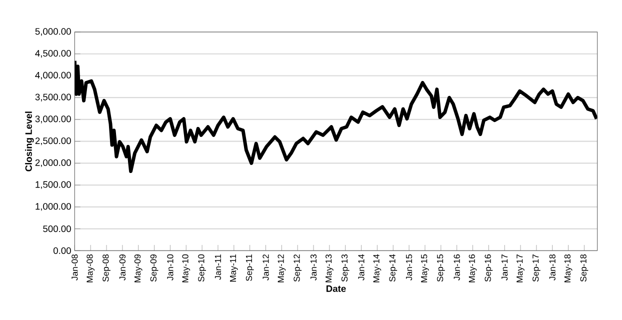 The width and height of the screenshot is (622, 320). What do you see at coordinates (536, 268) in the screenshot?
I see `x-tick-label: Sep-17` at bounding box center [536, 268].